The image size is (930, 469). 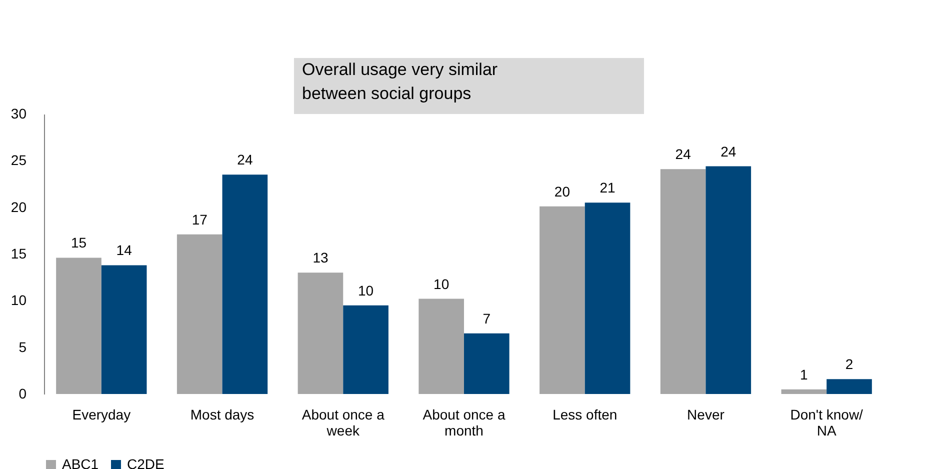 I want to click on y-tick-label: 20, so click(x=18, y=206).